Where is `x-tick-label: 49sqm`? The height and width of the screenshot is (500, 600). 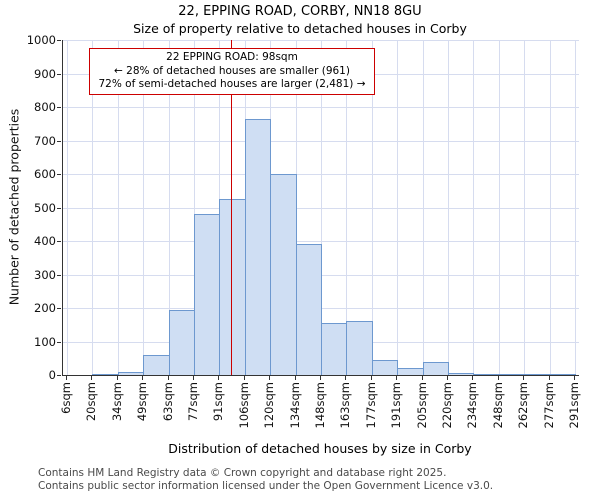
x-tick-label: 49sqm is located at coordinates (142, 402).